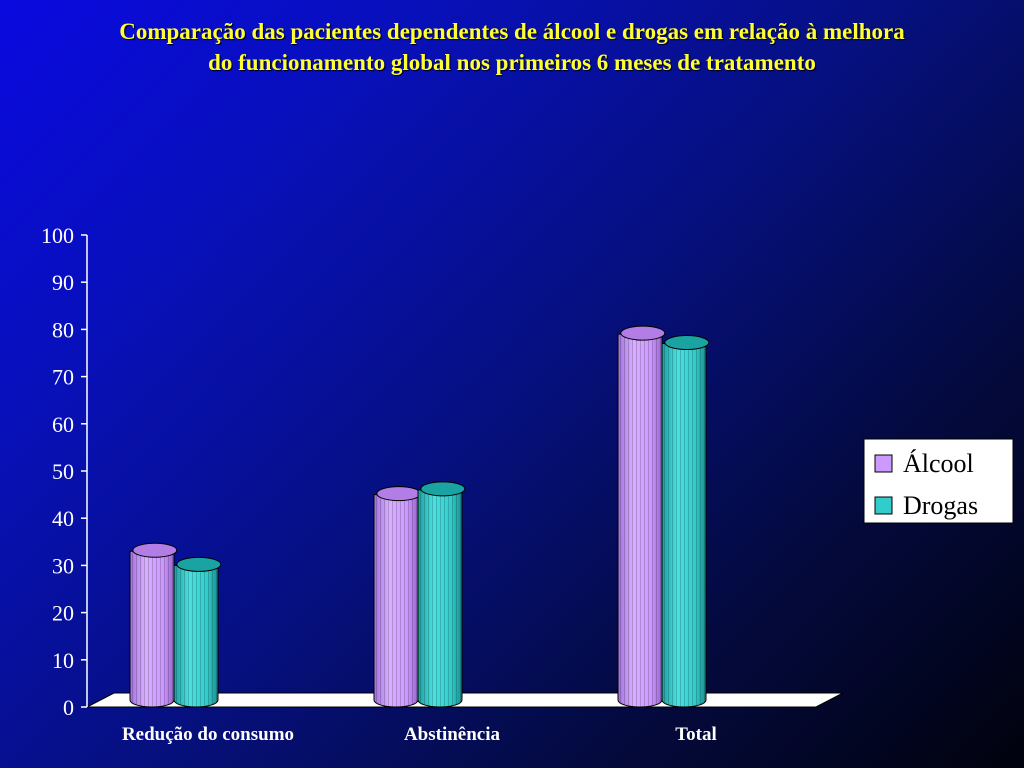 The height and width of the screenshot is (768, 1024). What do you see at coordinates (63, 565) in the screenshot?
I see `y-tick-label: 30` at bounding box center [63, 565].